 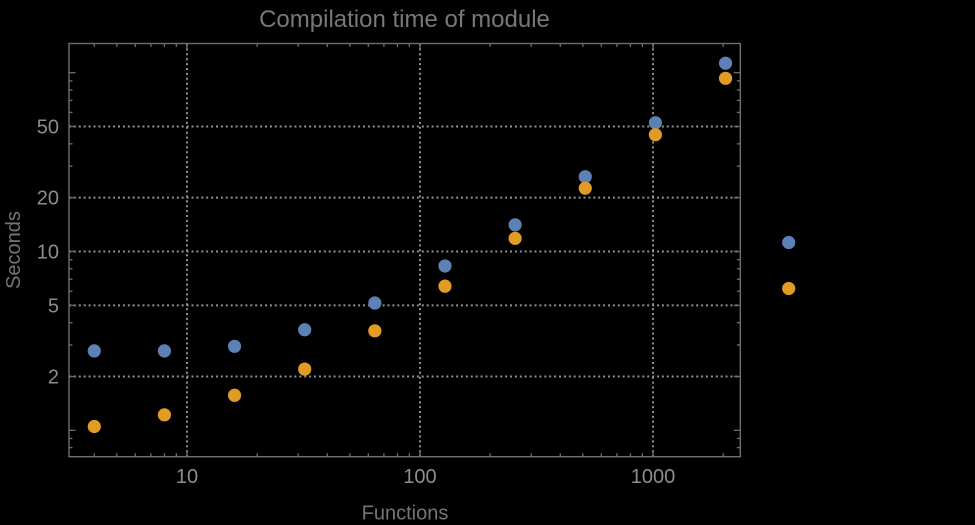 What do you see at coordinates (187, 477) in the screenshot?
I see `x-tick-label: 10` at bounding box center [187, 477].